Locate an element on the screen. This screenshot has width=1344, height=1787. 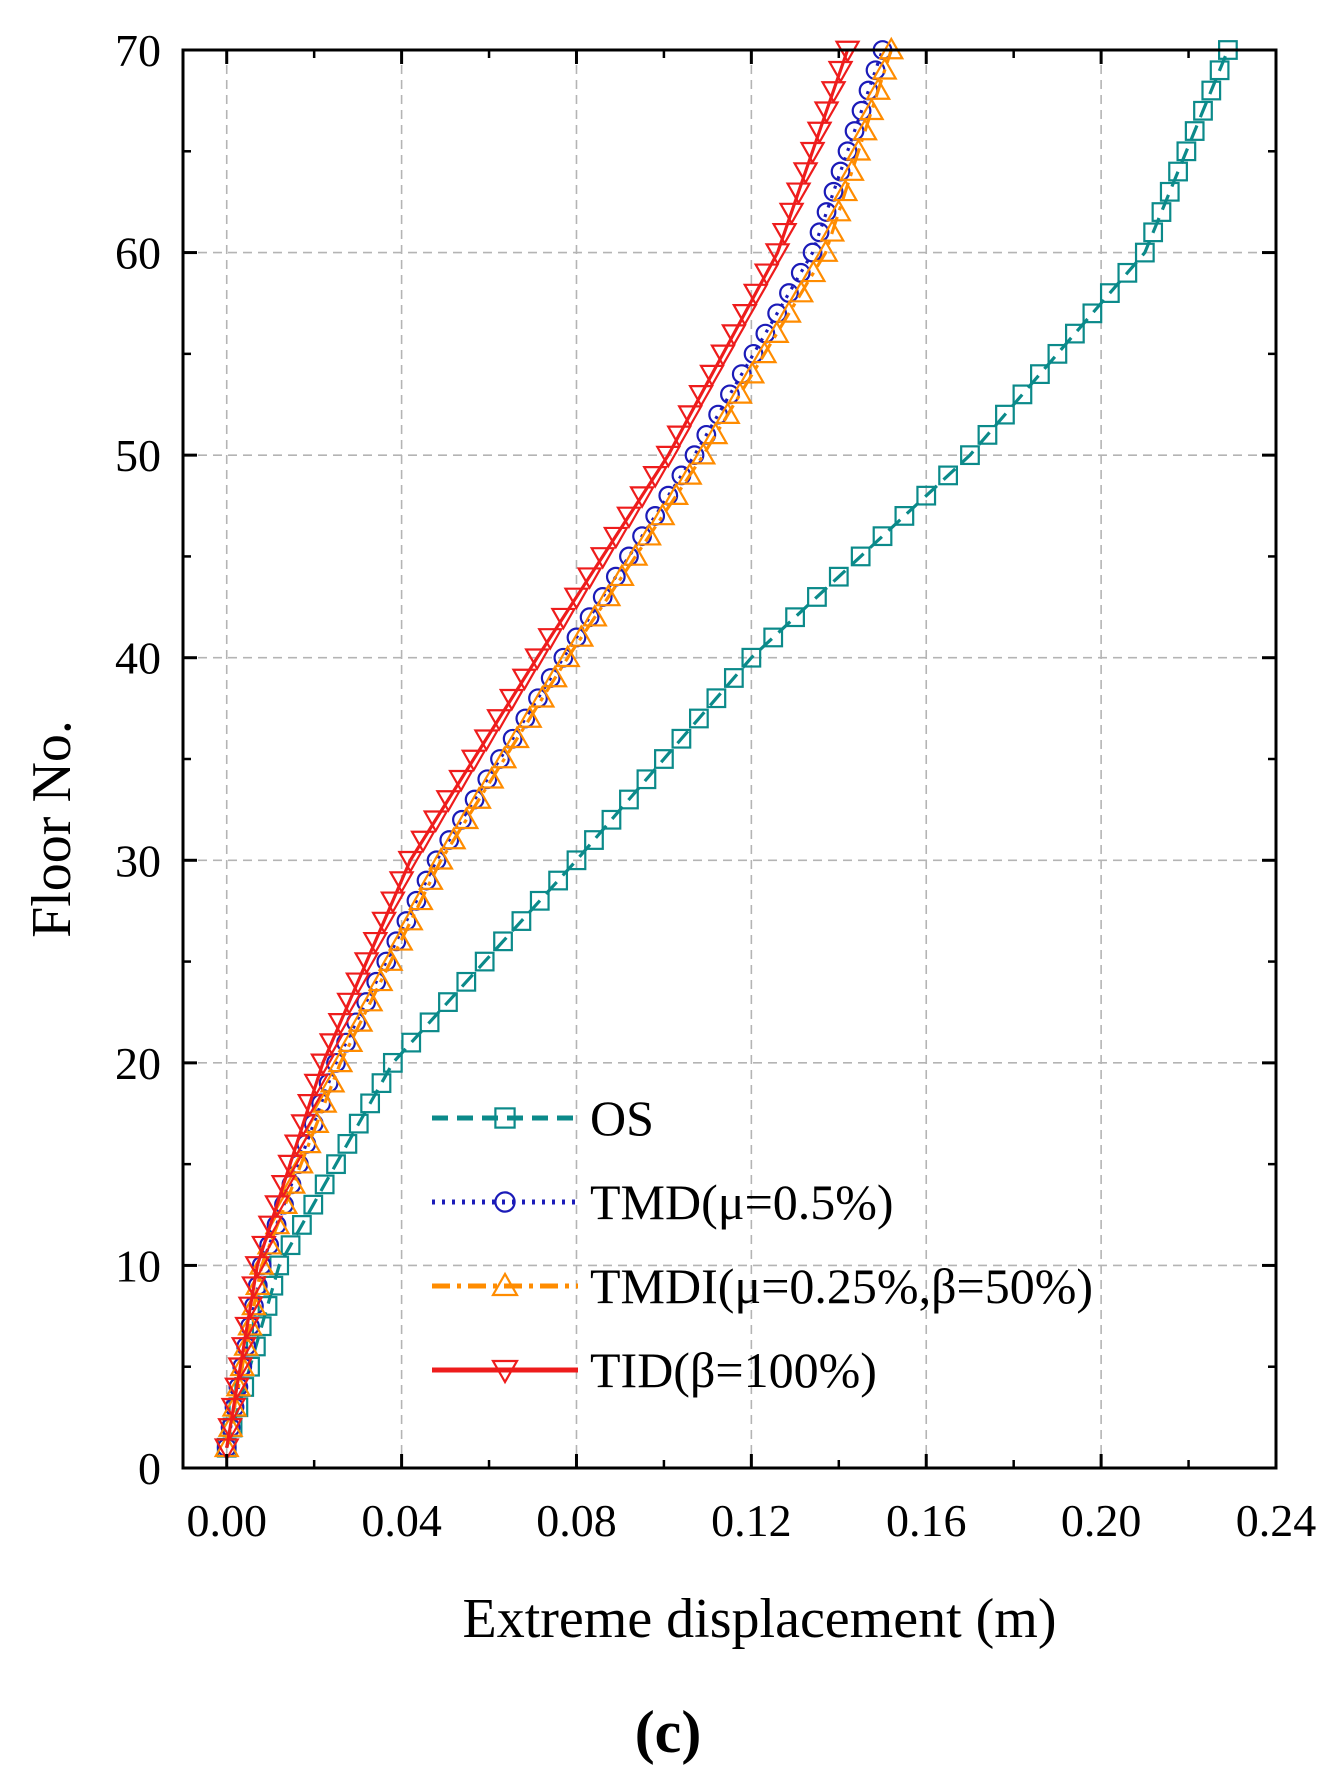
legend-label: OS is located at coordinates (622, 1118).